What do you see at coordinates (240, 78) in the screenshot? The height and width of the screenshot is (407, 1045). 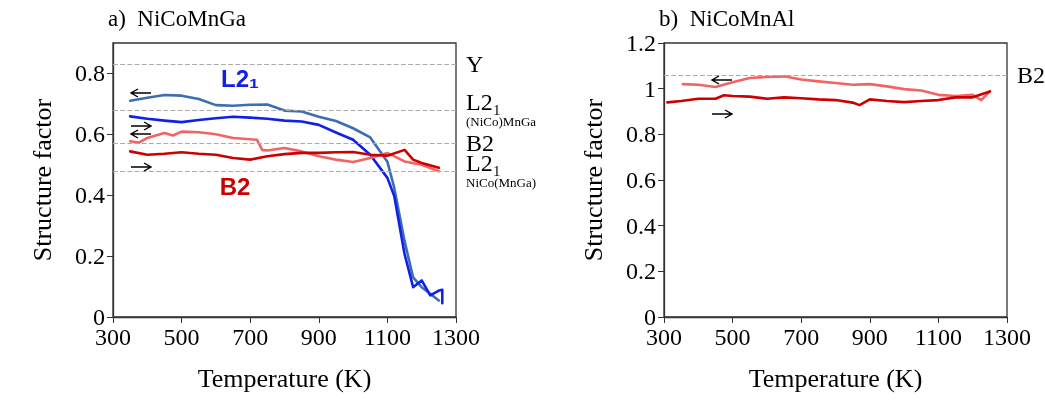 I see `annotation: L2₁` at bounding box center [240, 78].